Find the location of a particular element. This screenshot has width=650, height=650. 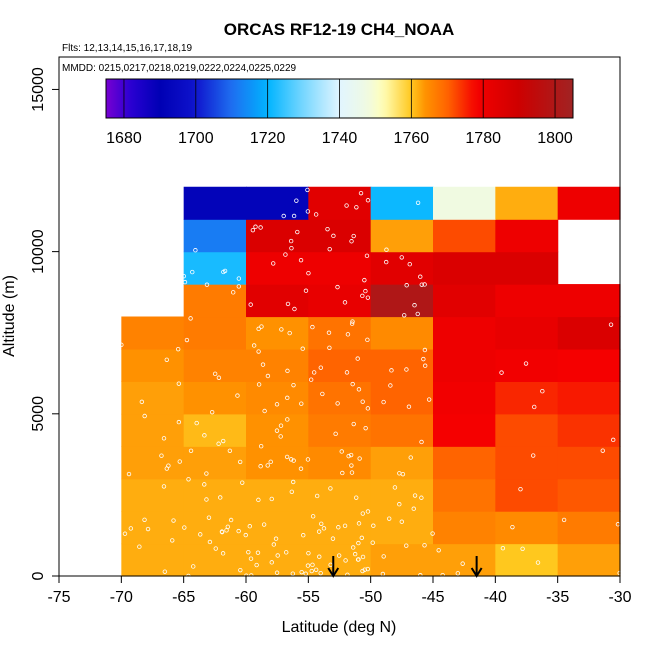

x-tick-label: -40 is located at coordinates (495, 597).